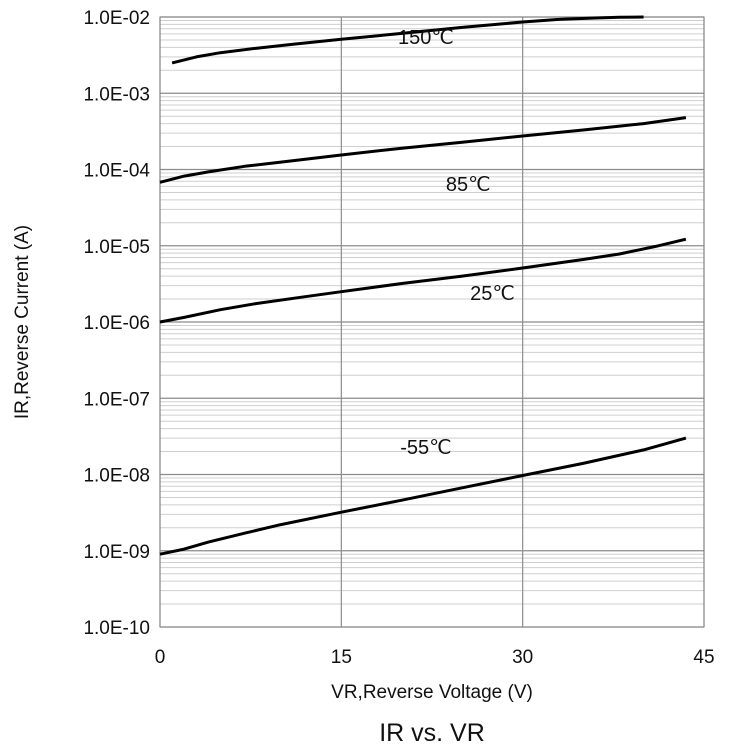 This screenshot has width=733, height=754. Describe the element at coordinates (116, 94) in the screenshot. I see `y-tick-label: 1.0E-03` at that location.